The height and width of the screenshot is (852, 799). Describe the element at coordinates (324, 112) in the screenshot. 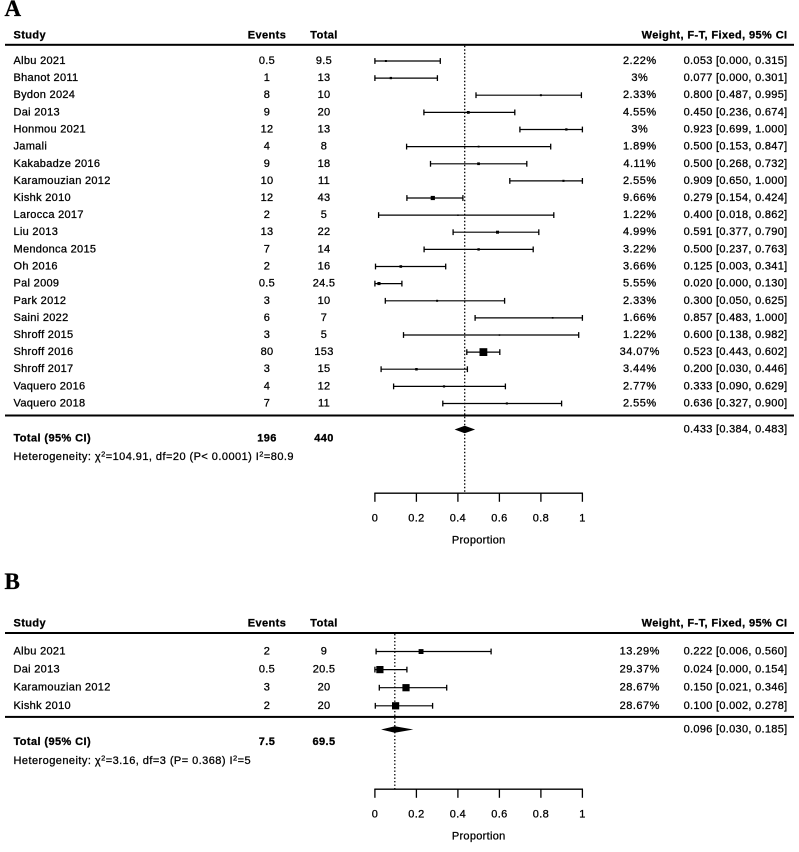

I see `svg-text: 20` at that location.